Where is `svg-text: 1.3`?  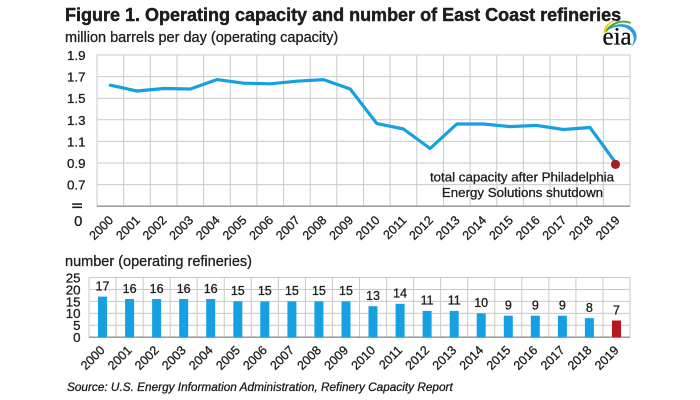
svg-text: 1.3 is located at coordinates (76, 120).